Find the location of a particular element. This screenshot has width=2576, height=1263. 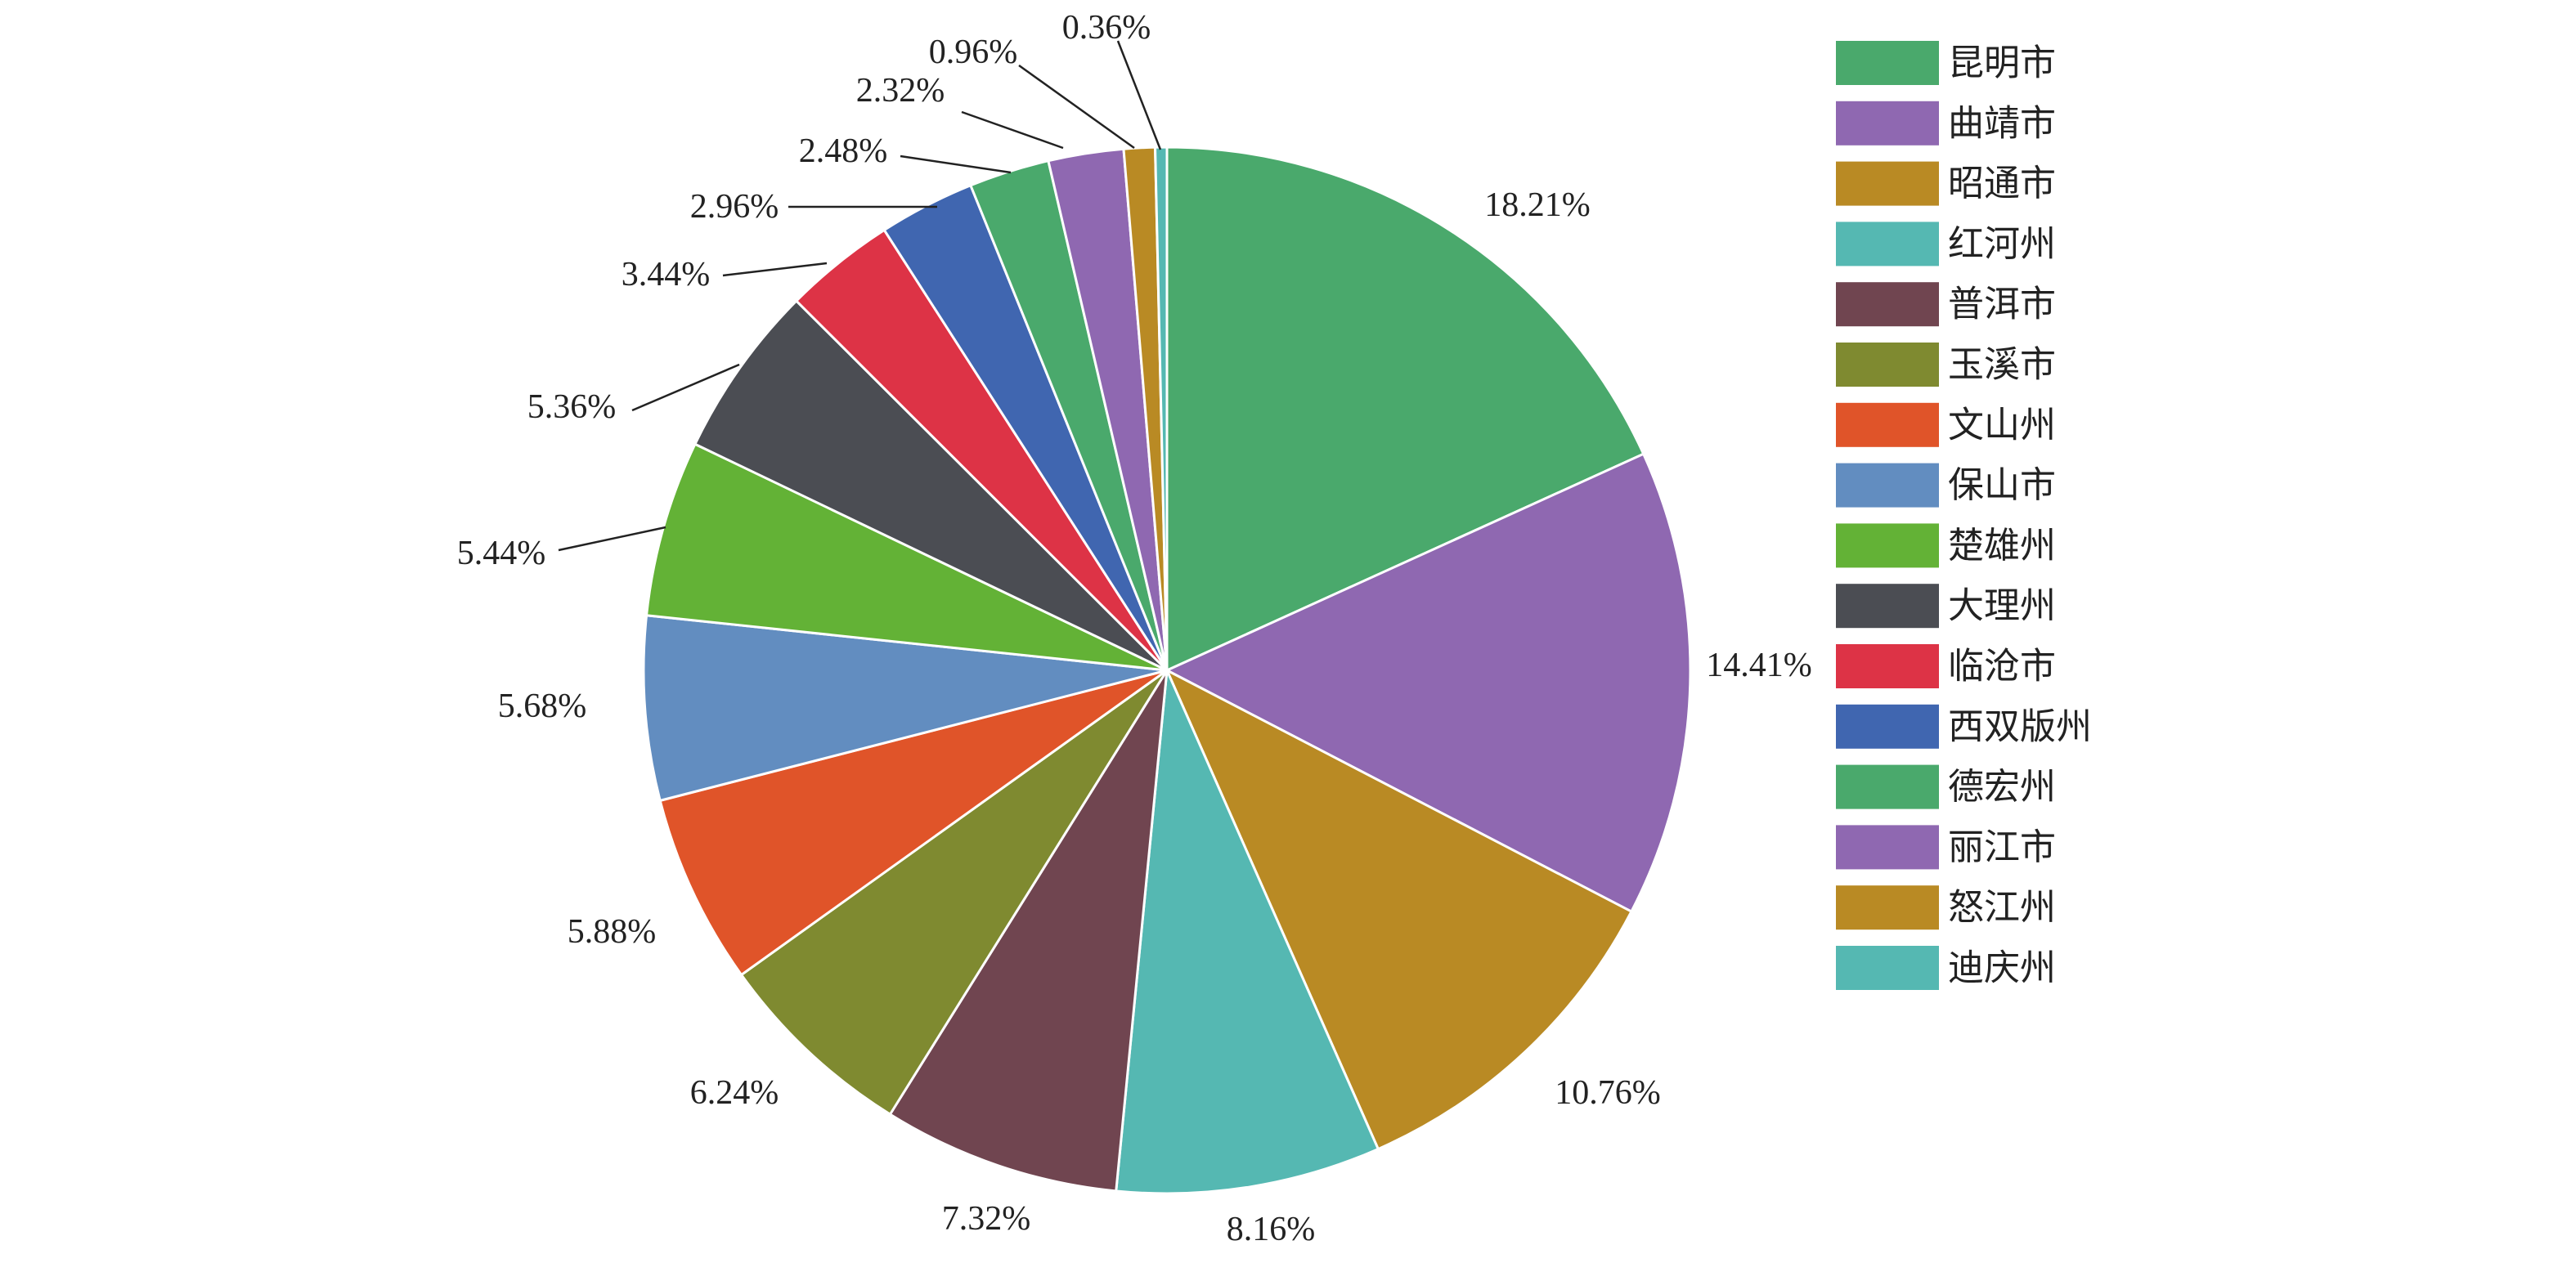

data-label: 5.68% is located at coordinates (542, 706).